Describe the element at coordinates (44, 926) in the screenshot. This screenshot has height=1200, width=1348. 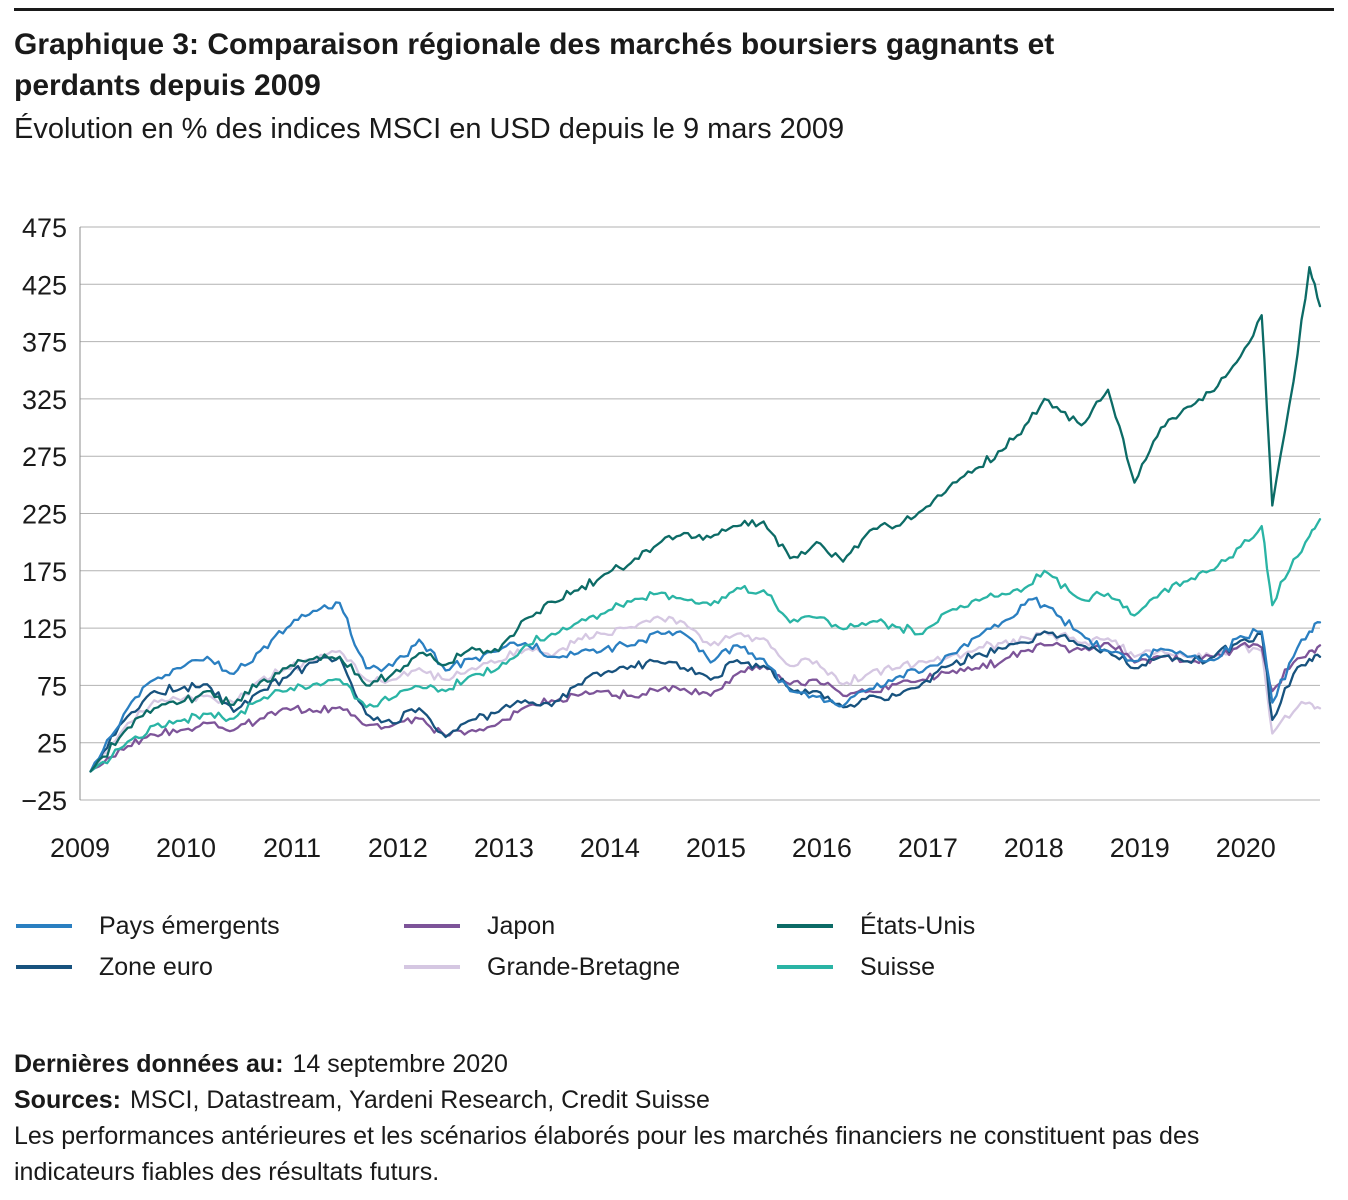
I see `legend-swatch-pays-emergents` at that location.